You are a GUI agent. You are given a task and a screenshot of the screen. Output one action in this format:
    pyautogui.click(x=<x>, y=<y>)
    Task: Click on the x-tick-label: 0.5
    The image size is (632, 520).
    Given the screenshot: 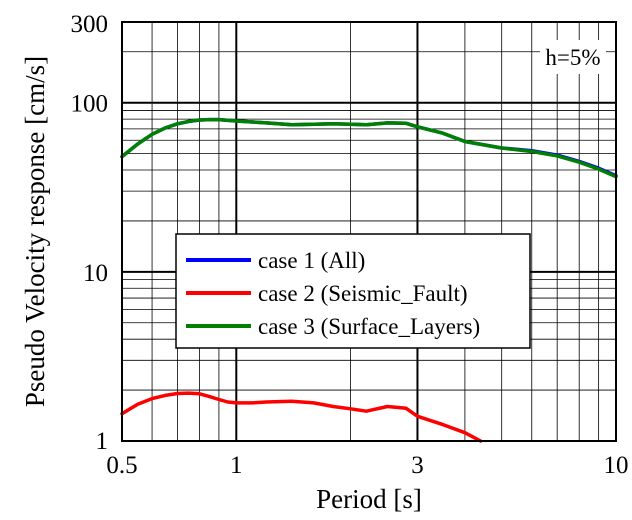 What is the action you would take?
    pyautogui.click(x=121, y=465)
    